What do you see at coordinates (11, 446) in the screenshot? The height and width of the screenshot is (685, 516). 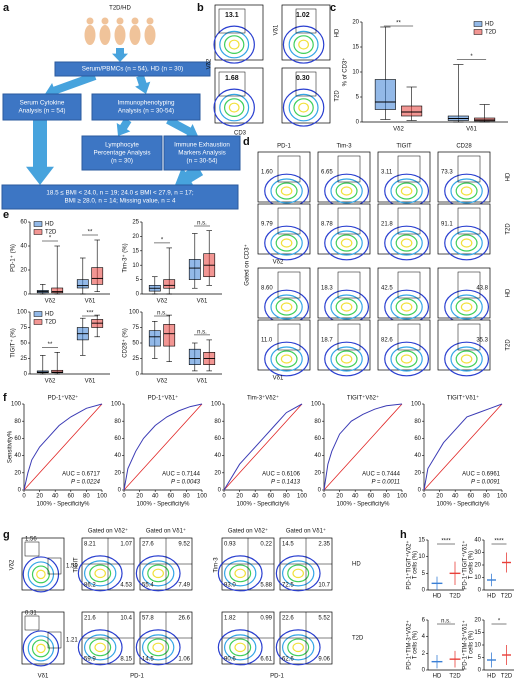 I see `y-label: Sensitivity%` at bounding box center [11, 446].